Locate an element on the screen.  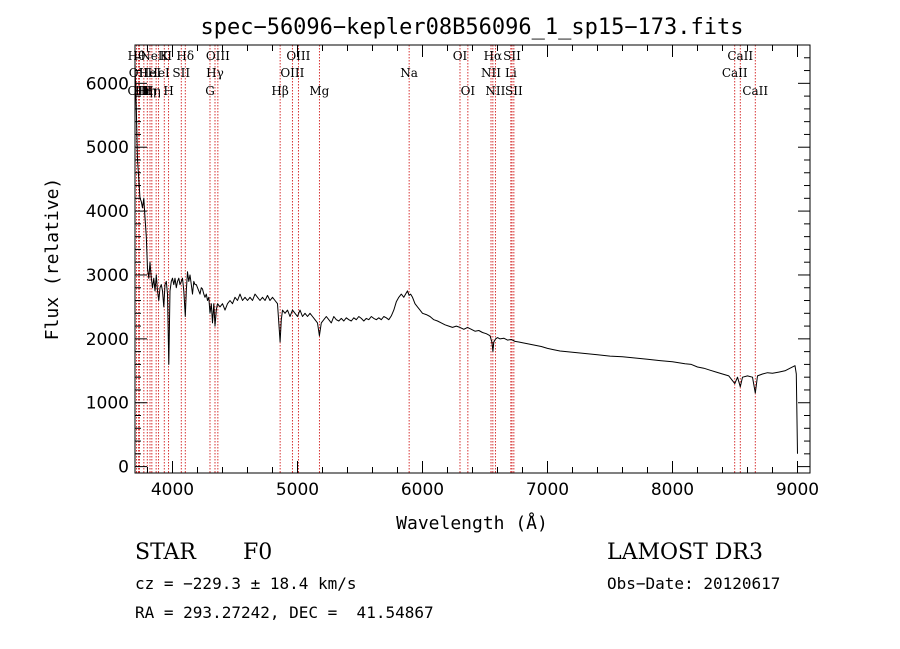
line-marker-label: Hδ is located at coordinates (185, 56).